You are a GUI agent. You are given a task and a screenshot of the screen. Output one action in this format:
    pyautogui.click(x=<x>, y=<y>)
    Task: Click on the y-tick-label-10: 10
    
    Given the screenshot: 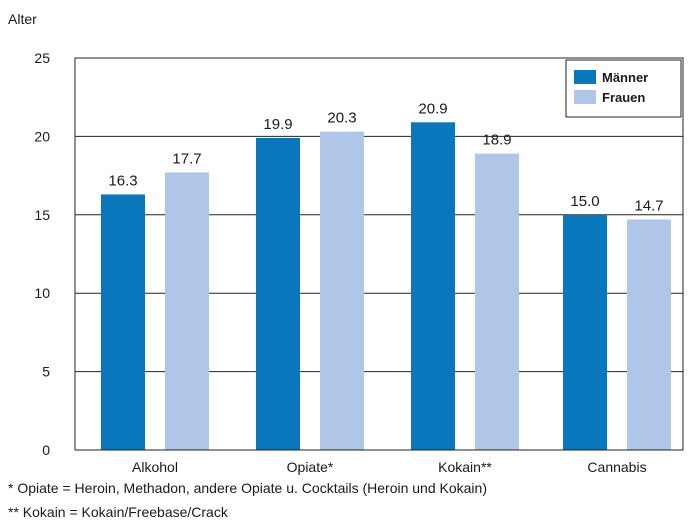 What is the action you would take?
    pyautogui.click(x=42, y=293)
    